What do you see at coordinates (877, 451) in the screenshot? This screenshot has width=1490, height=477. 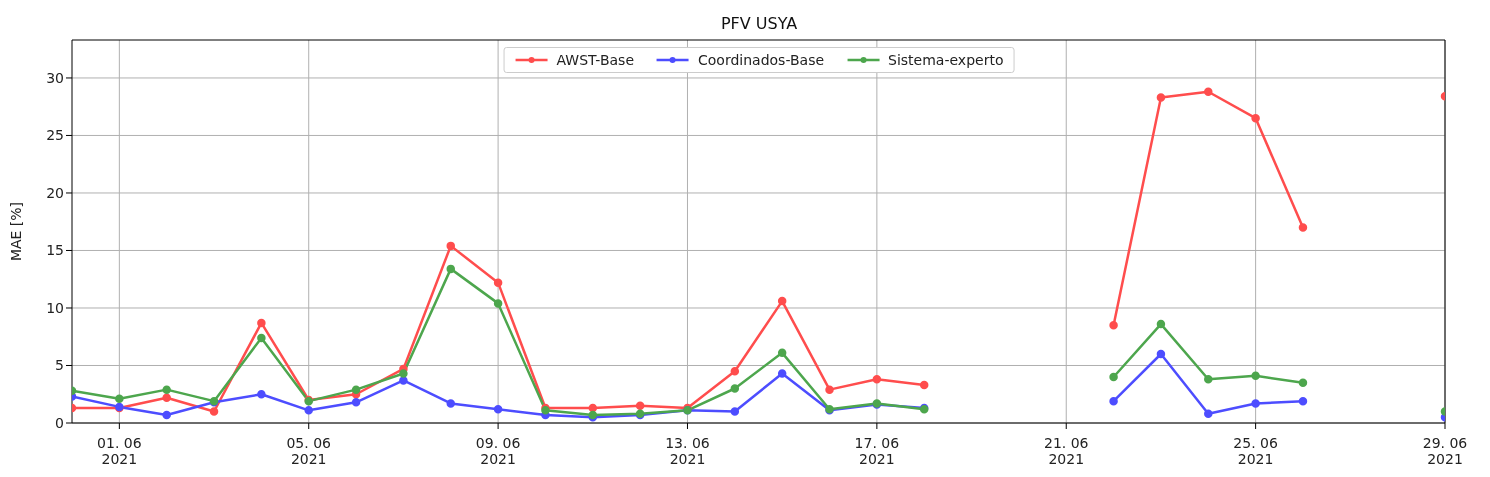 I see `x-tick-label: 17. 06 2021` at bounding box center [877, 451].